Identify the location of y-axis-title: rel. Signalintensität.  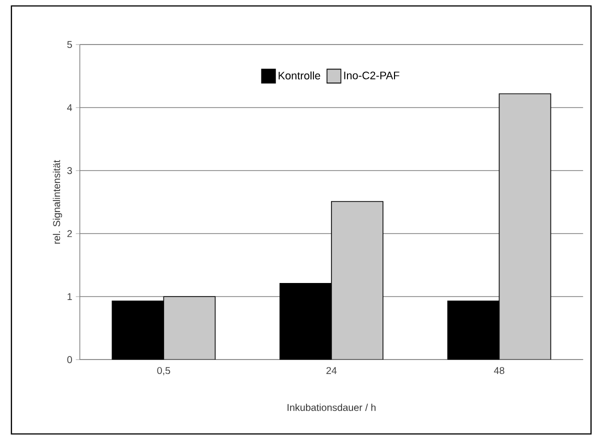
(57, 202).